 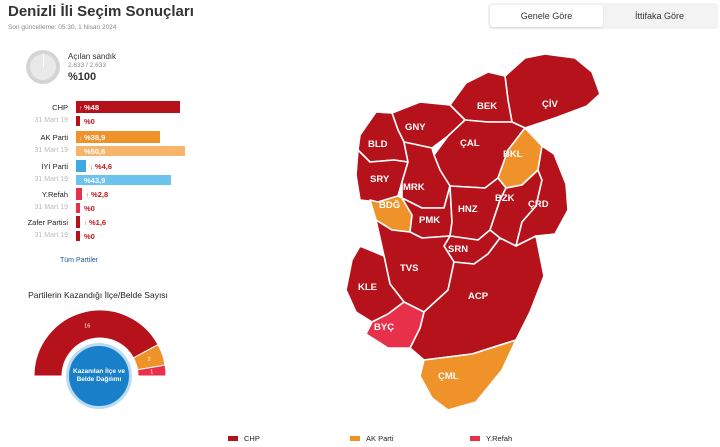 What do you see at coordinates (97, 194) in the screenshot?
I see `party-value: ↑ %2,8` at bounding box center [97, 194].